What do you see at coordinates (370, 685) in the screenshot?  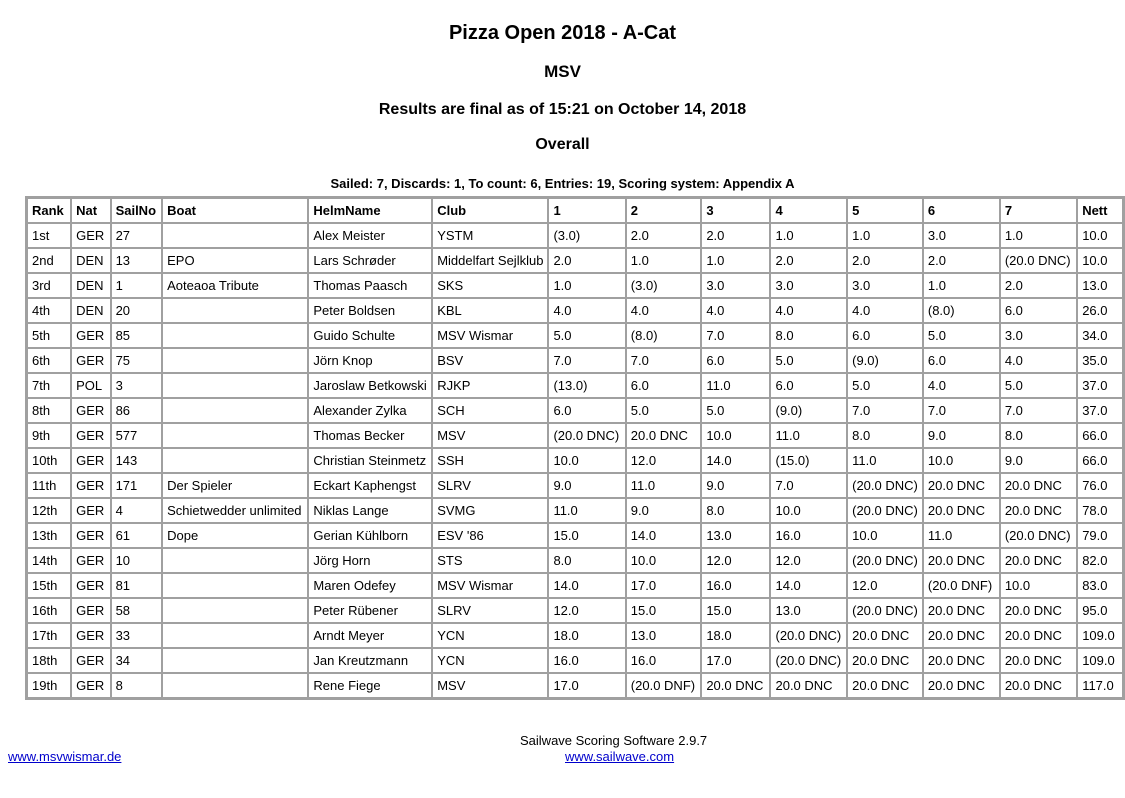 I see `cell-helmname: Rene Fiege` at bounding box center [370, 685].